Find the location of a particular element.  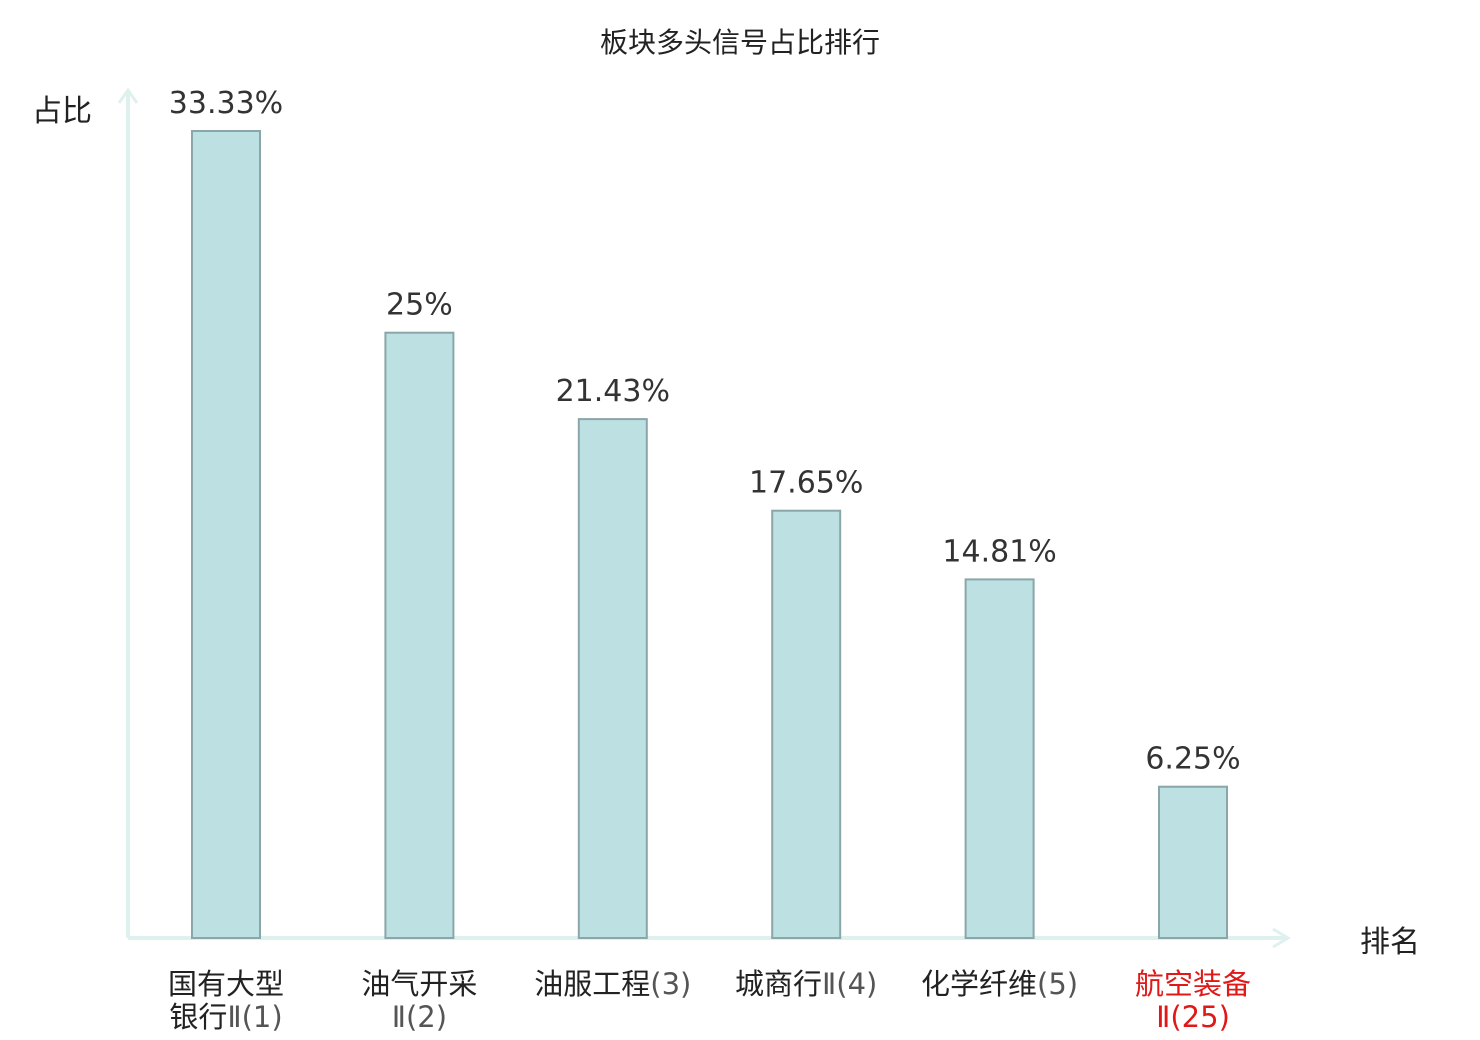

x-tick-label: 国有大型 is located at coordinates (226, 984).